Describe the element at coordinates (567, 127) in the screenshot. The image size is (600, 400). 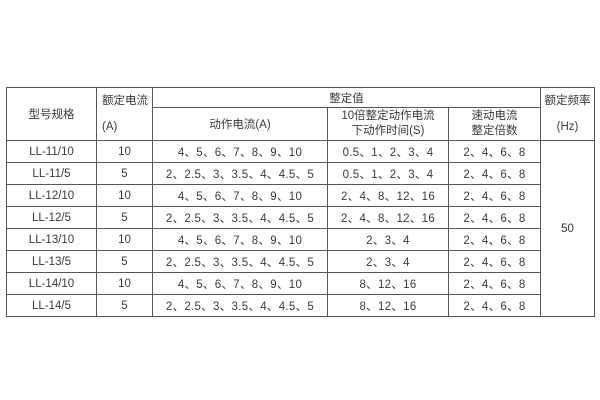
I see `header-rated-frequency-line2: (Hz)` at that location.